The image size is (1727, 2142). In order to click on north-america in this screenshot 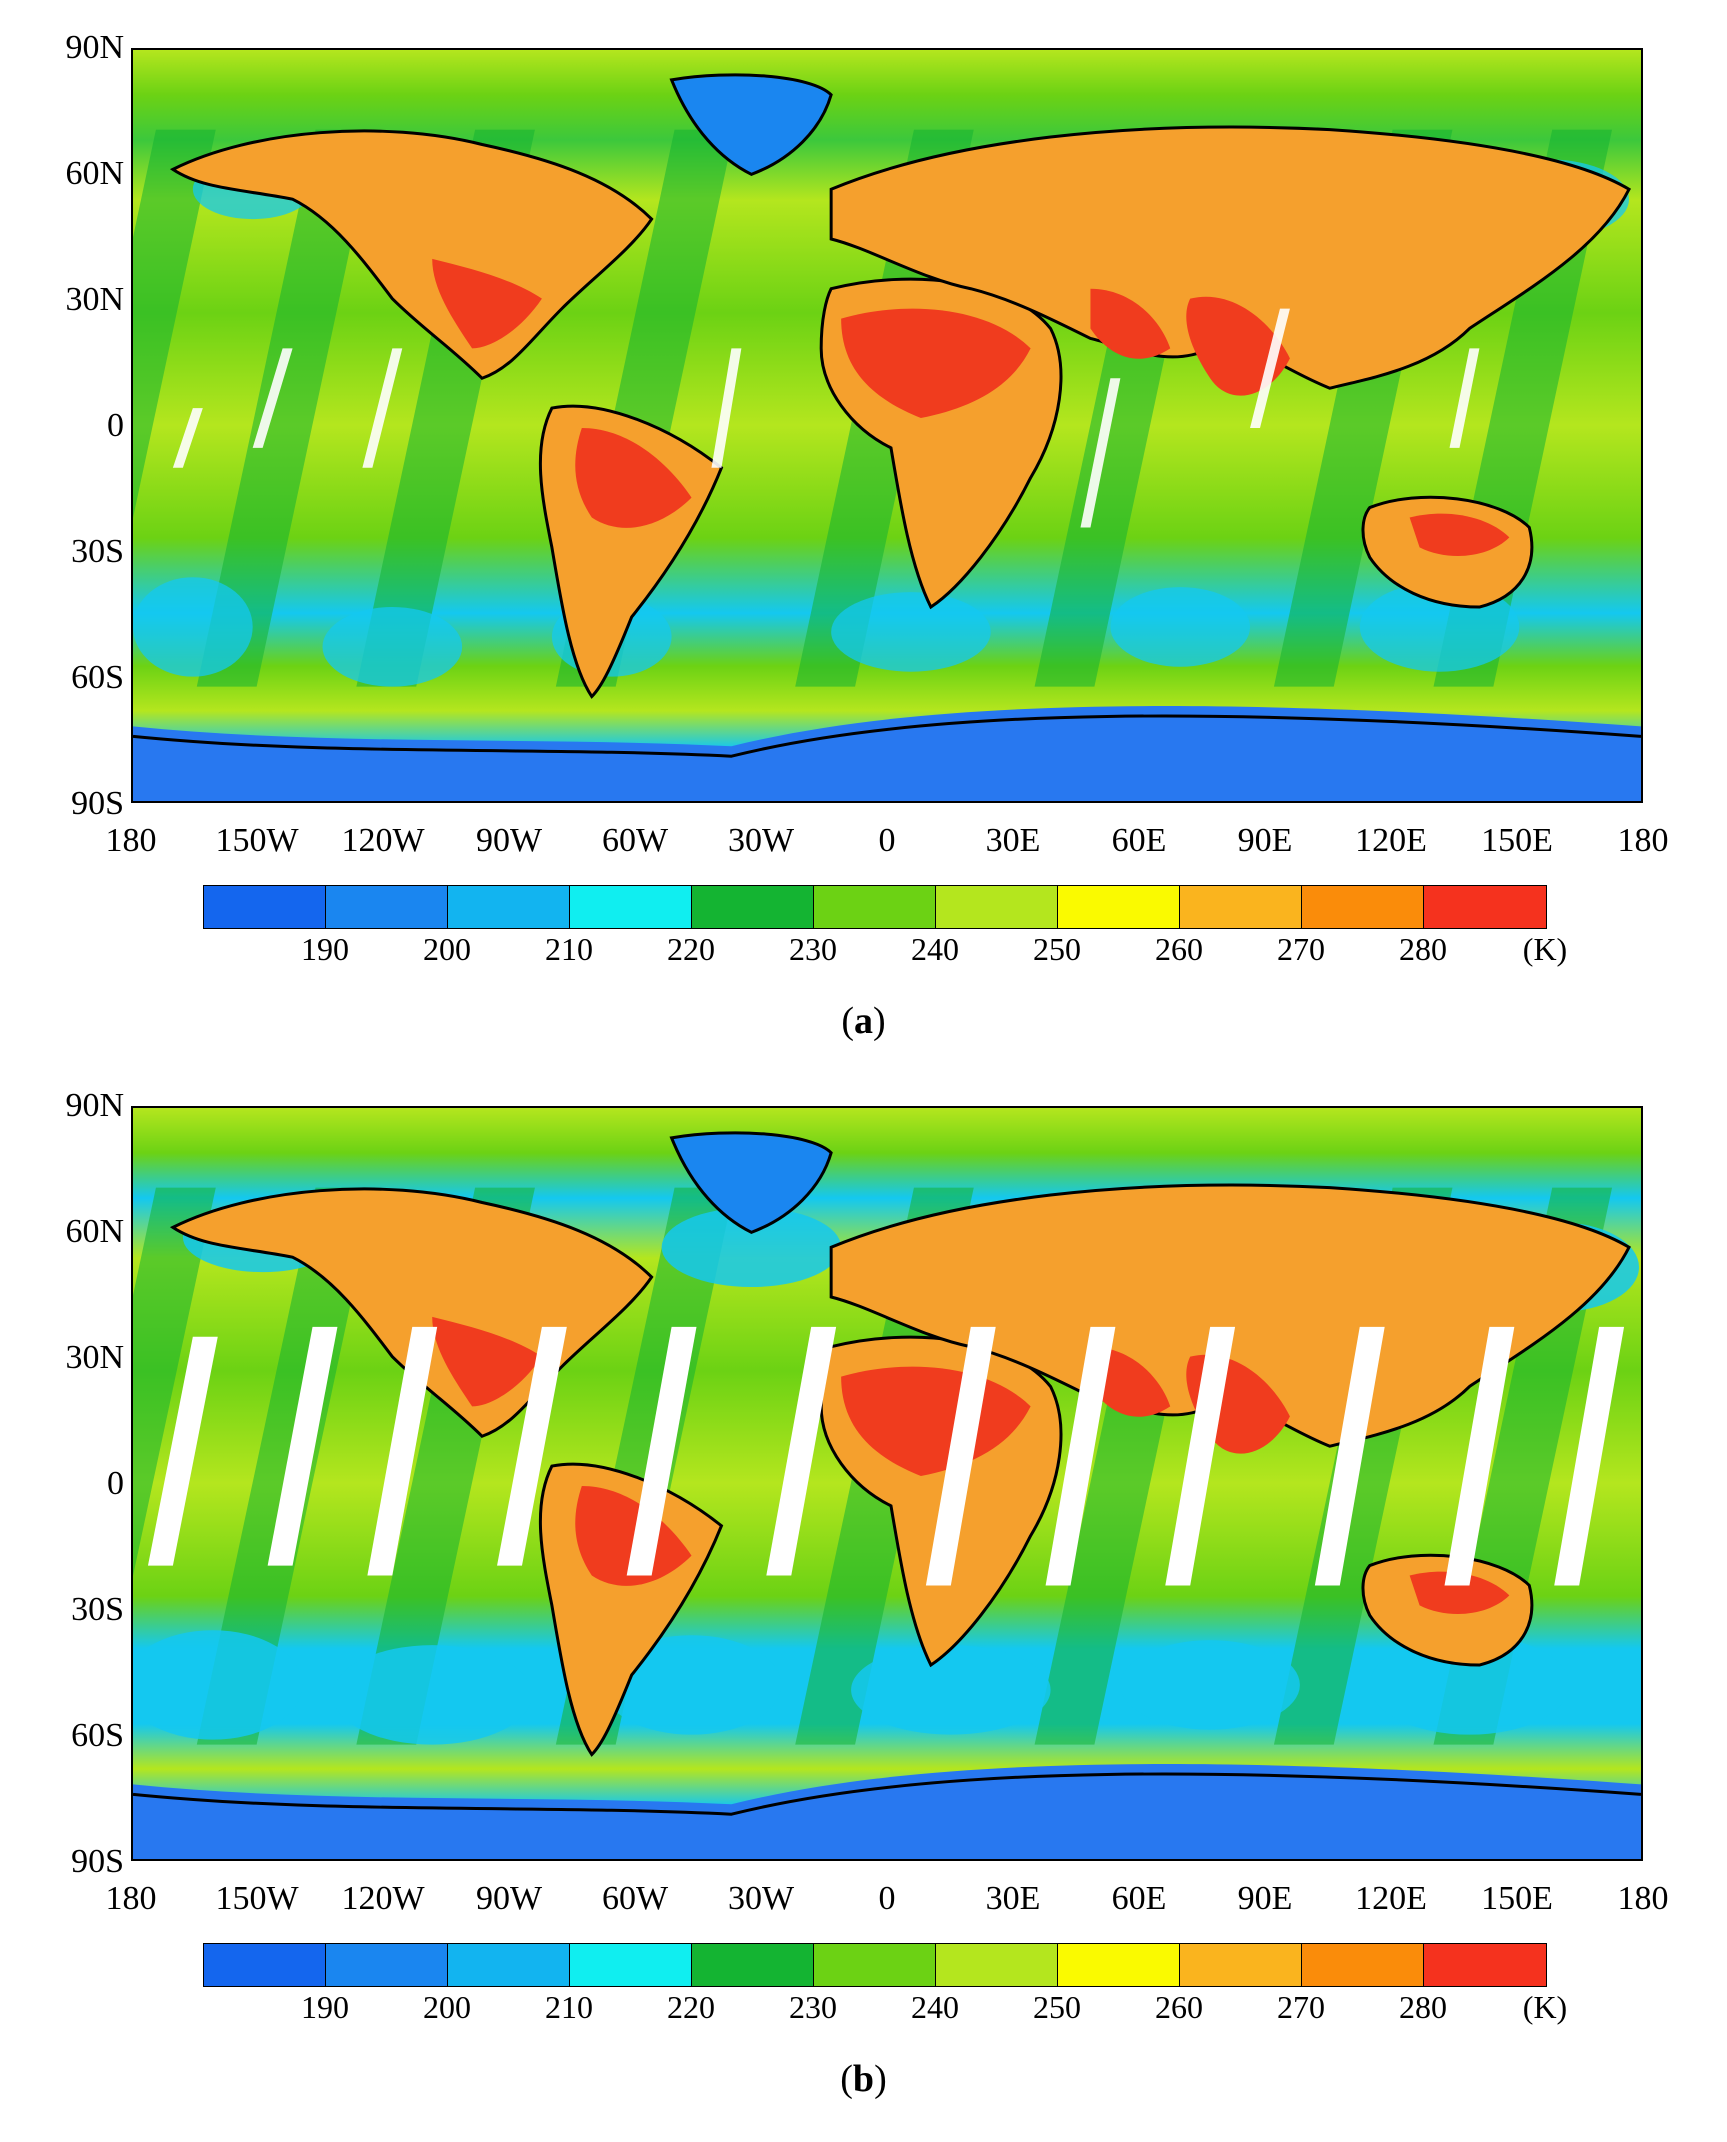, I will do `click(411, 254)`.